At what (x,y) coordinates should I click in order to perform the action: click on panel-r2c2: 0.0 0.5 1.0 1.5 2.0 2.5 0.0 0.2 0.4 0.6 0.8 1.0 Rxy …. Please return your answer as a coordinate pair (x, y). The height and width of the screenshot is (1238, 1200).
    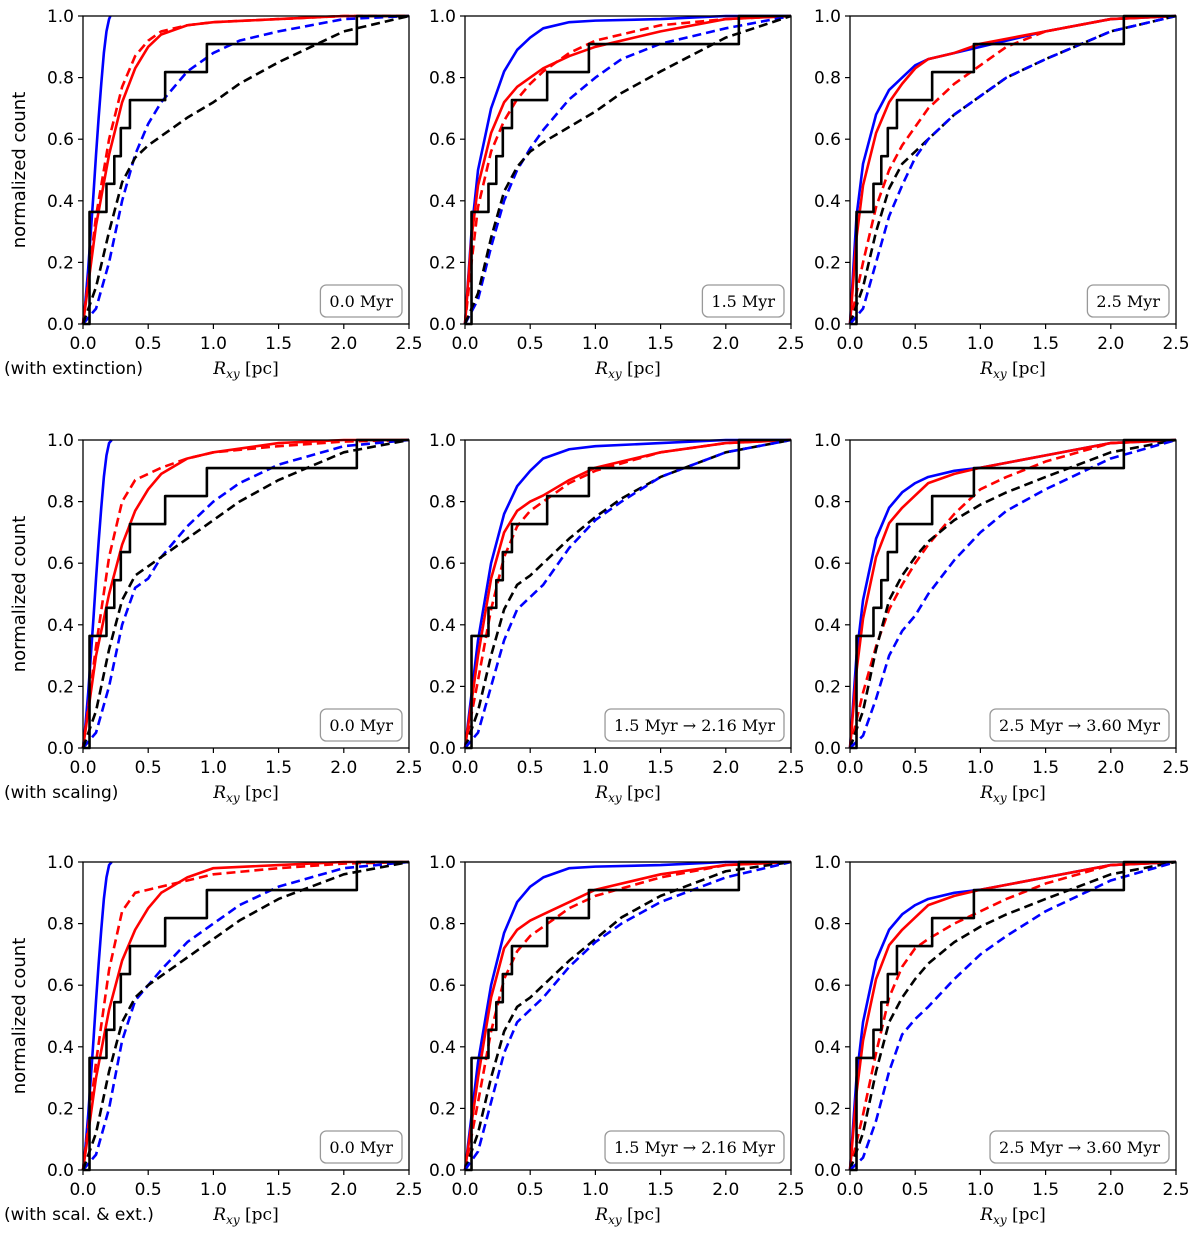
    Looking at the image, I should click on (1002, 1040).